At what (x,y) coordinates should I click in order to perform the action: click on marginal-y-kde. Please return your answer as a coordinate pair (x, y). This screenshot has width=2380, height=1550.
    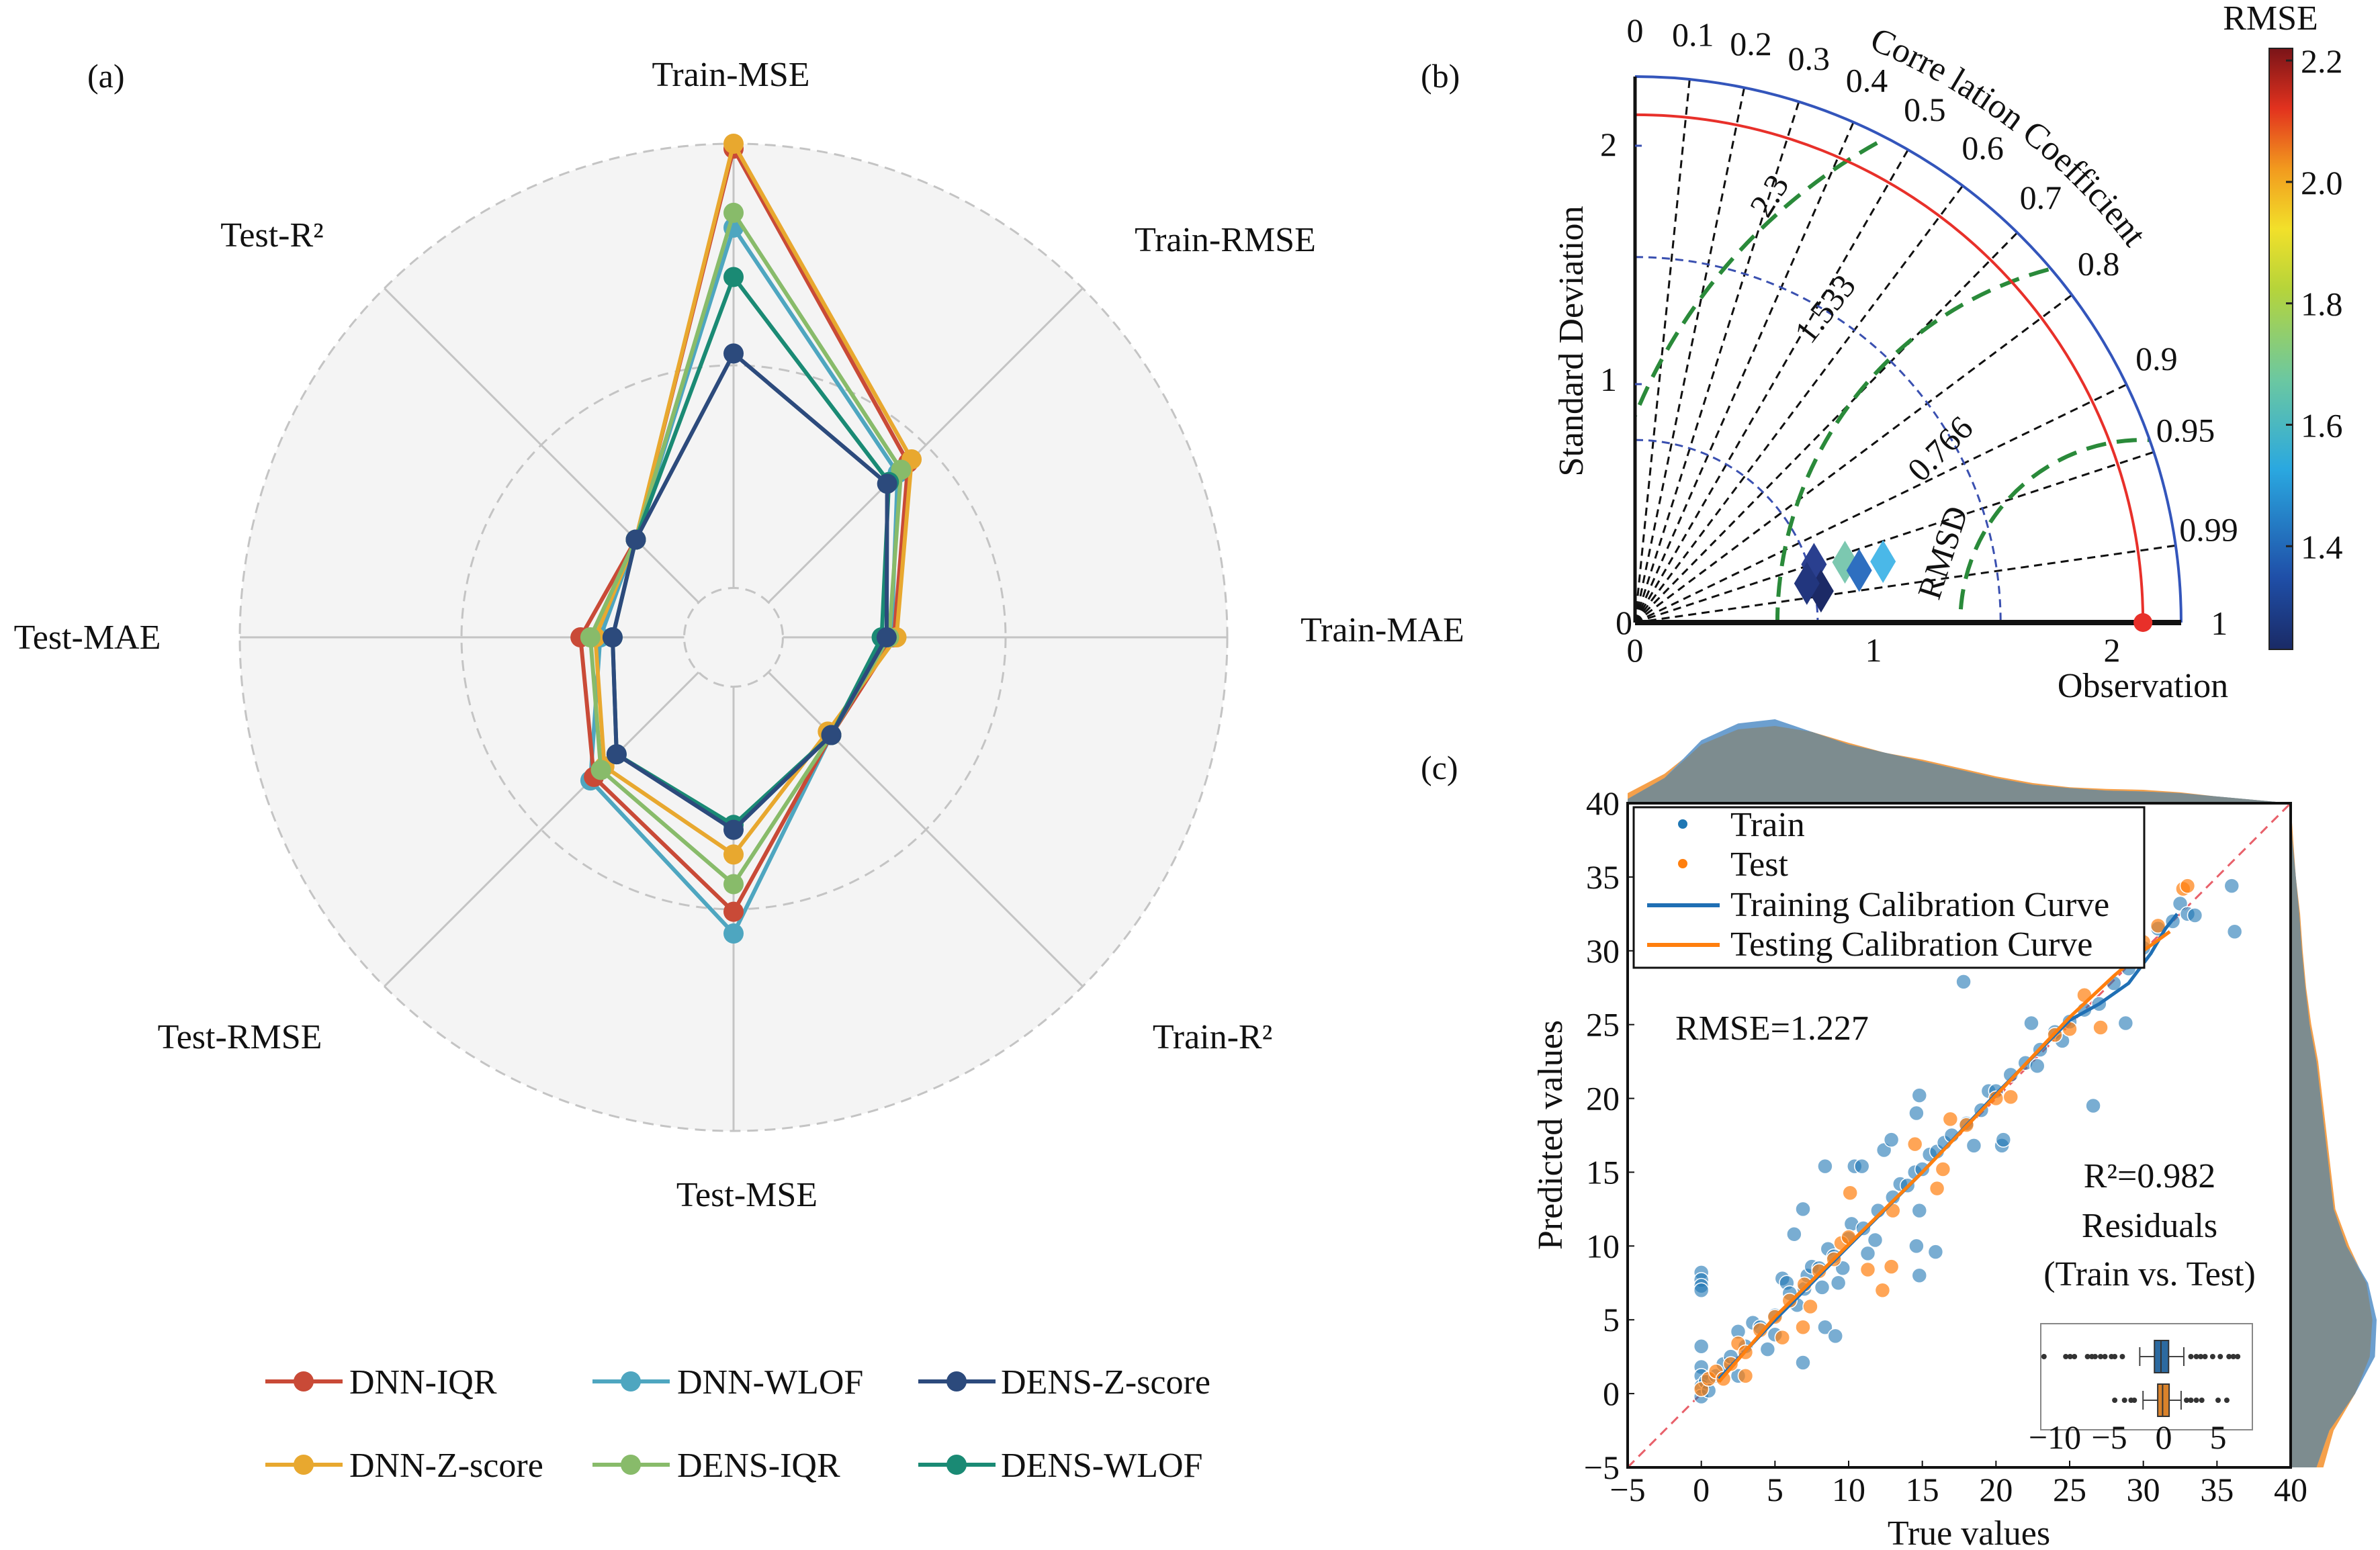
    Looking at the image, I should click on (2334, 1135).